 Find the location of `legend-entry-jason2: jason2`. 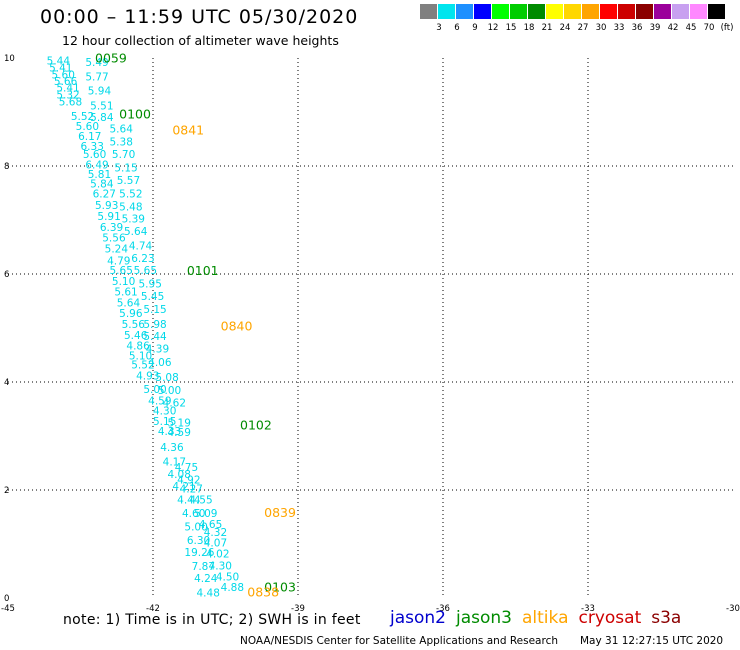

legend-entry-jason2: jason2 is located at coordinates (418, 618).